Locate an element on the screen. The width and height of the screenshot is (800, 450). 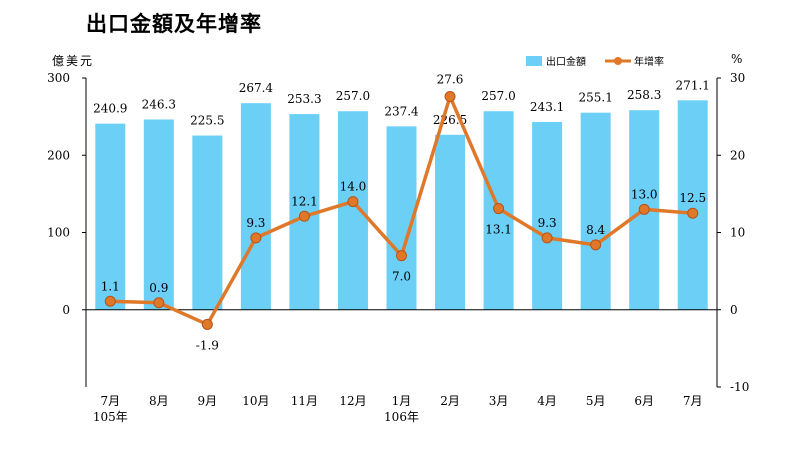
rate-value-label-2: -1.9 is located at coordinates (207, 345).